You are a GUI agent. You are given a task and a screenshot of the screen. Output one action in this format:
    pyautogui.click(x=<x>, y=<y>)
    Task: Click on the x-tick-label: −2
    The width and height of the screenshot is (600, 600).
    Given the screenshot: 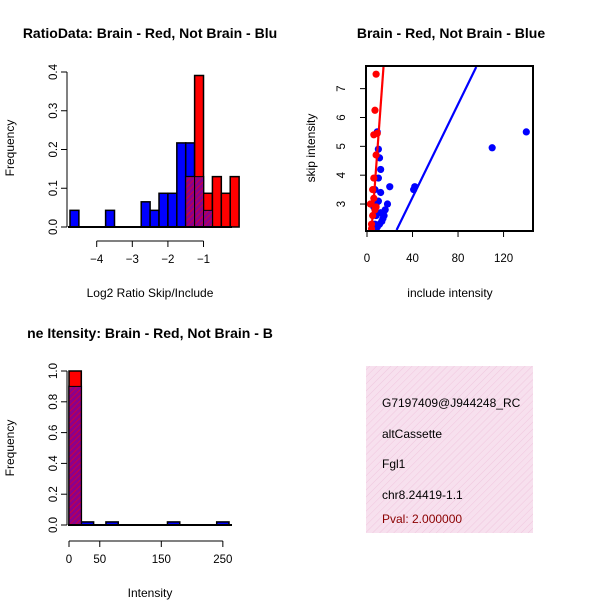 What is the action you would take?
    pyautogui.click(x=167, y=260)
    